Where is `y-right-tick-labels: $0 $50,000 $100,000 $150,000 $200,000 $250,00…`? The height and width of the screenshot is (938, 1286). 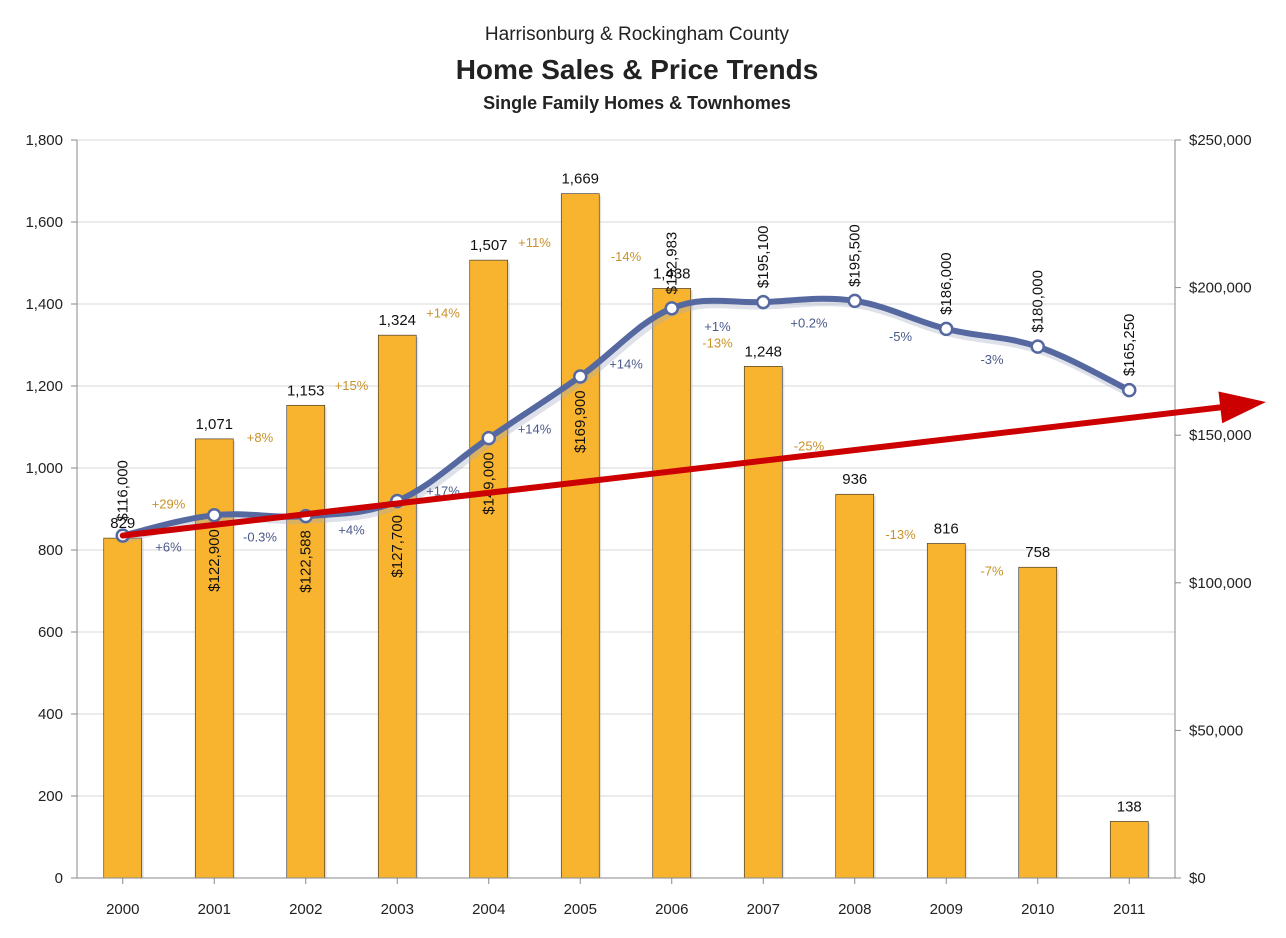
y-right-tick-labels: $0 $50,000 $100,000 $150,000 $200,000 $250,00… is located at coordinates (1220, 509).